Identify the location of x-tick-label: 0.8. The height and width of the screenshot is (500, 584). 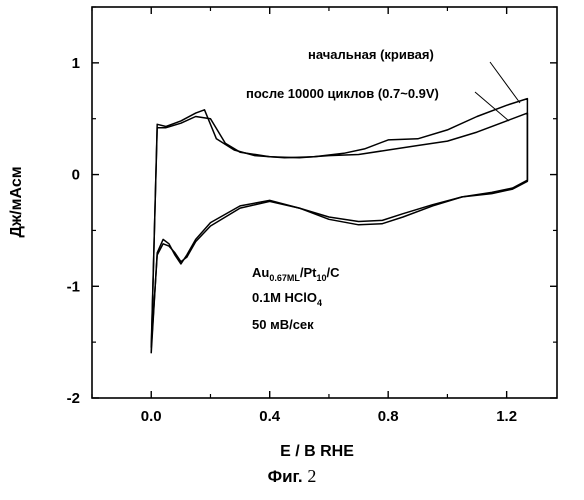
(388, 416).